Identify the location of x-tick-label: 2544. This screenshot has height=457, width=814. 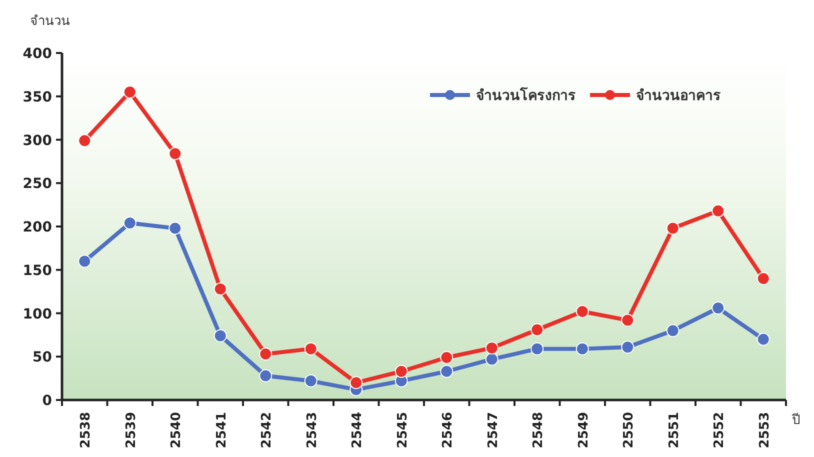
(358, 430).